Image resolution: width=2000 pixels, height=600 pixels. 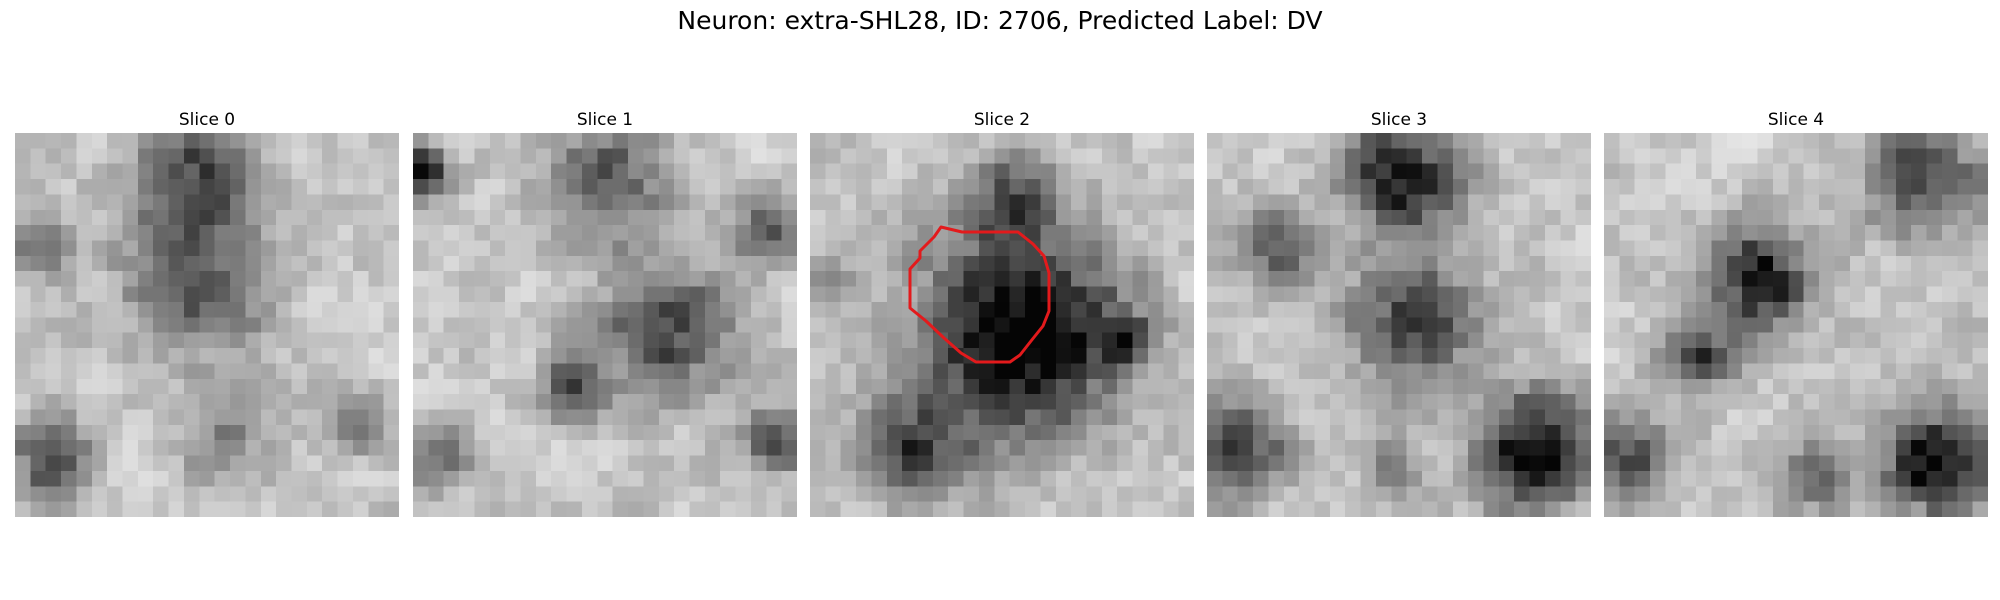 What do you see at coordinates (1796, 120) in the screenshot?
I see `slice-title: Slice 4` at bounding box center [1796, 120].